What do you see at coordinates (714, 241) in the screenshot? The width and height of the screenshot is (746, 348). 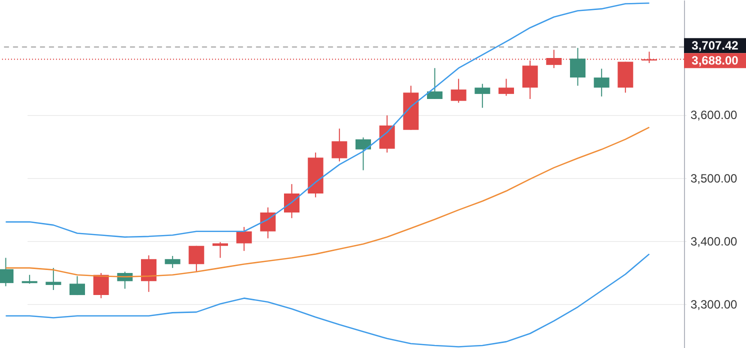 I see `y-tick-label: 3,400.00` at bounding box center [714, 241].